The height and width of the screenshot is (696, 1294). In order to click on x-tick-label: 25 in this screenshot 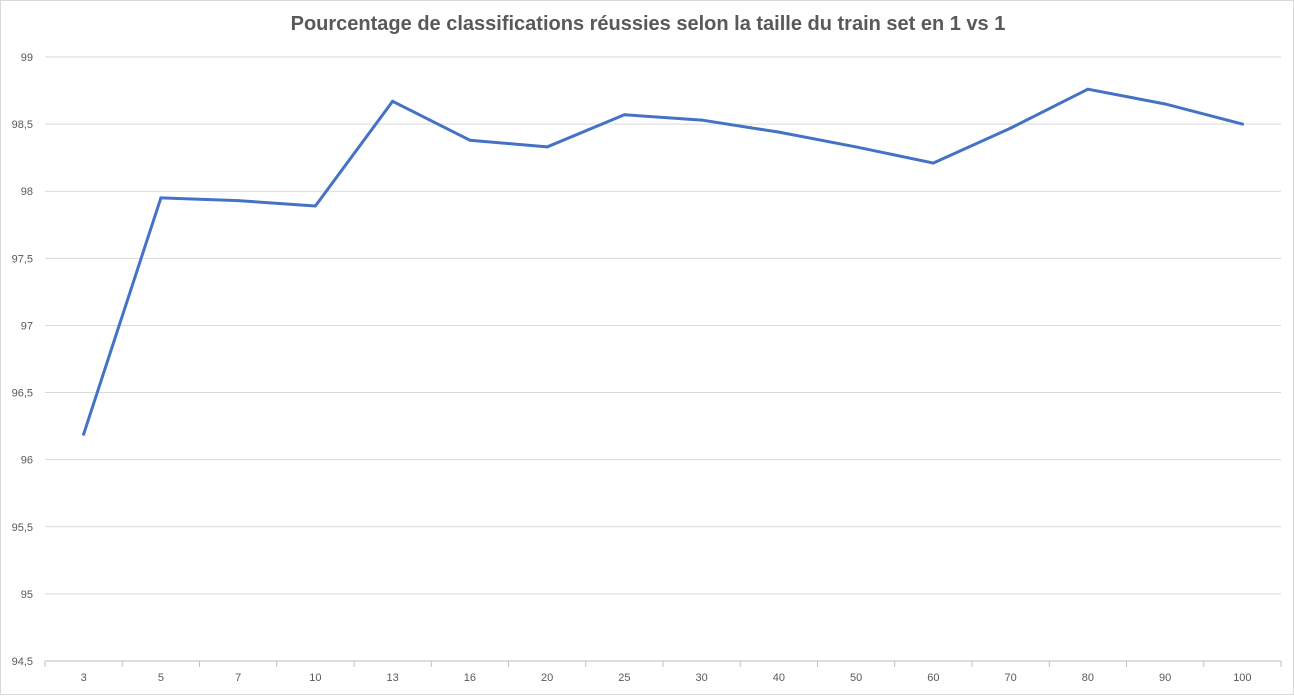, I will do `click(624, 678)`.